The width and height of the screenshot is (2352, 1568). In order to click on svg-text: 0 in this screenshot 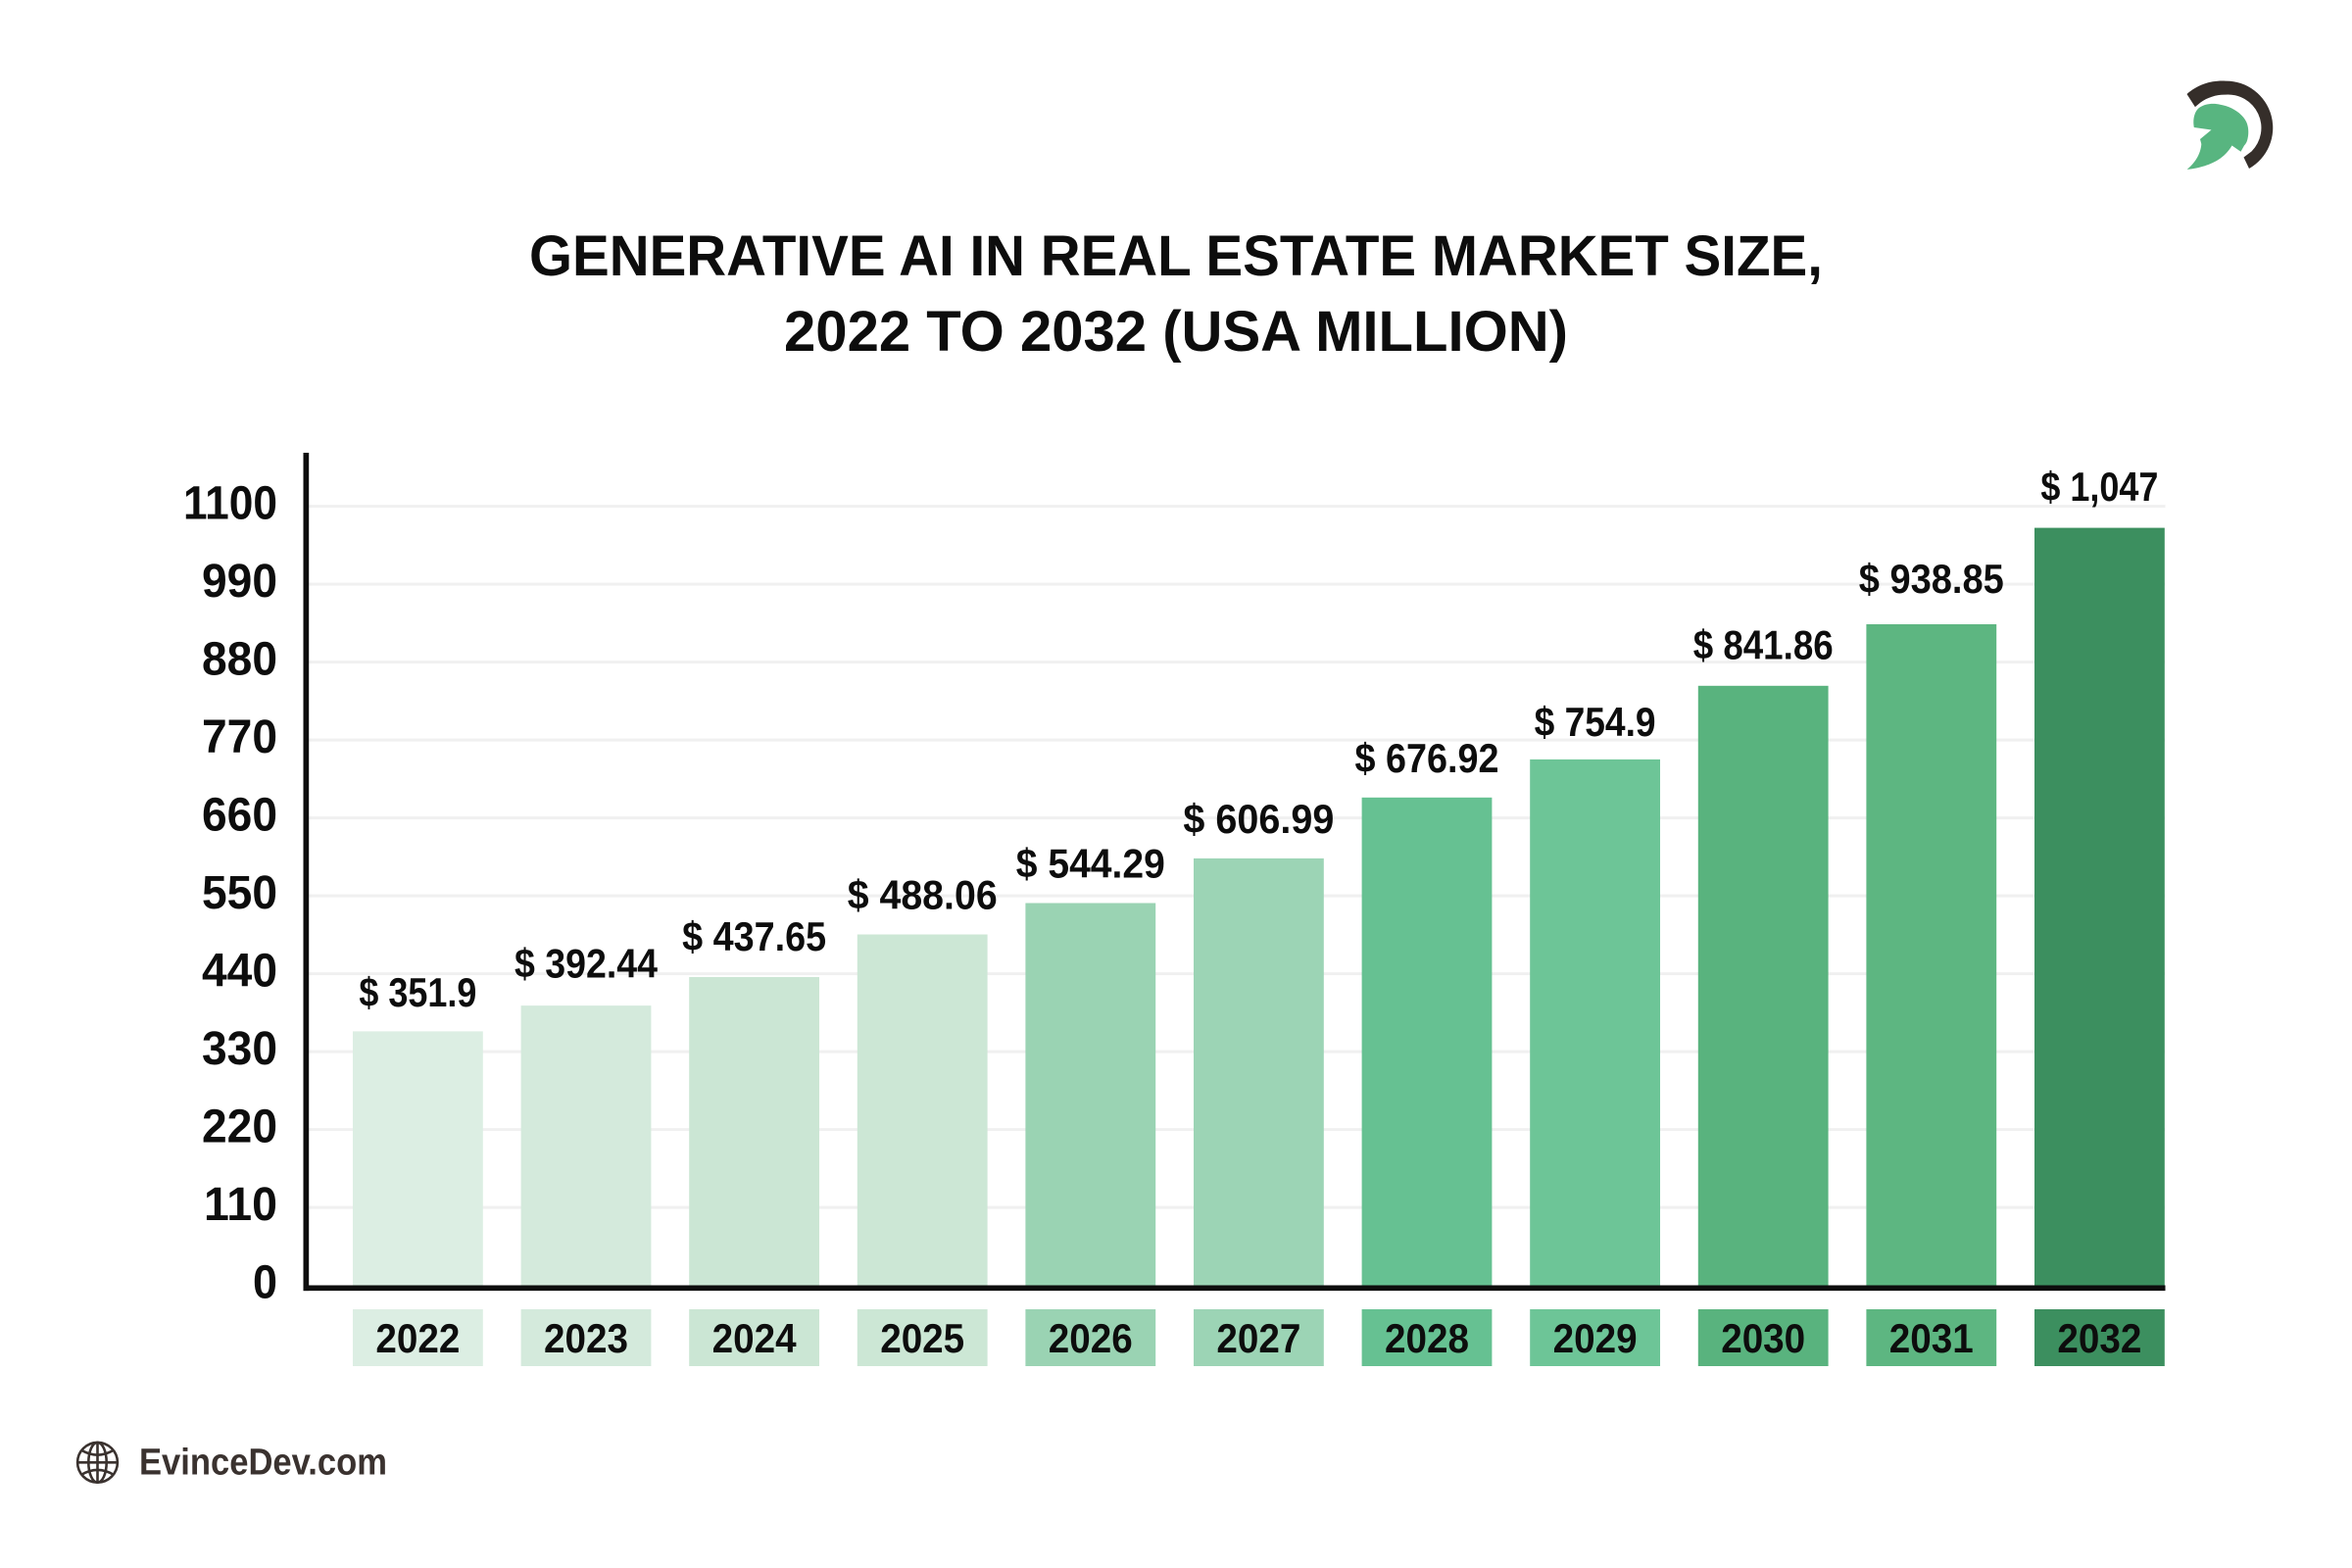, I will do `click(265, 1283)`.